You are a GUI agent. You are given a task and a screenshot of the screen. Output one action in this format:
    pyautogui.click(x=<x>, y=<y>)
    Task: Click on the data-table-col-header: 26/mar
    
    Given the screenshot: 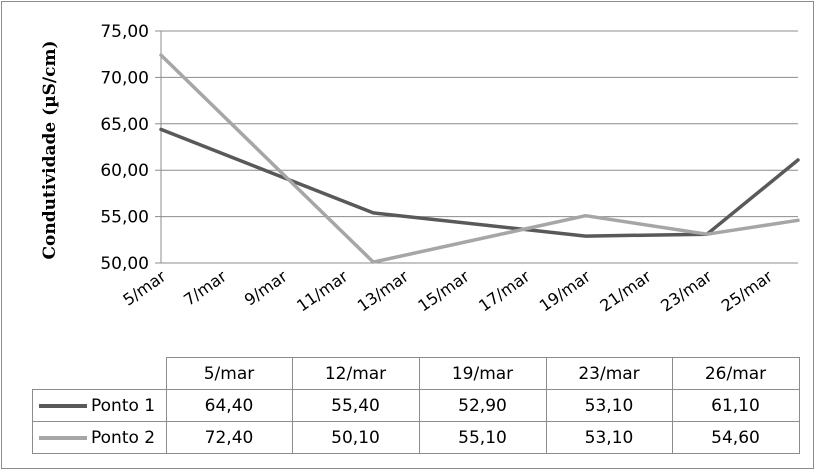 What is the action you would take?
    pyautogui.click(x=735, y=373)
    